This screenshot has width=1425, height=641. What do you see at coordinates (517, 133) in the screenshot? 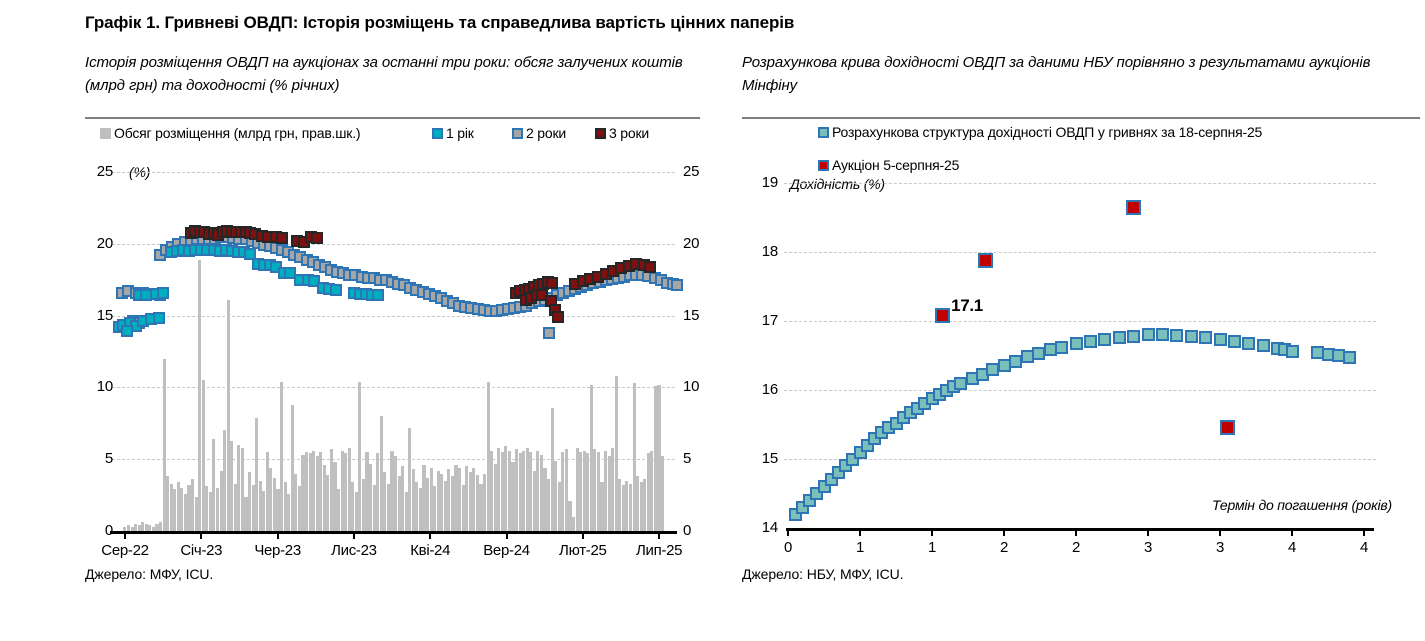
I see `two-year-swatch-icon` at bounding box center [517, 133].